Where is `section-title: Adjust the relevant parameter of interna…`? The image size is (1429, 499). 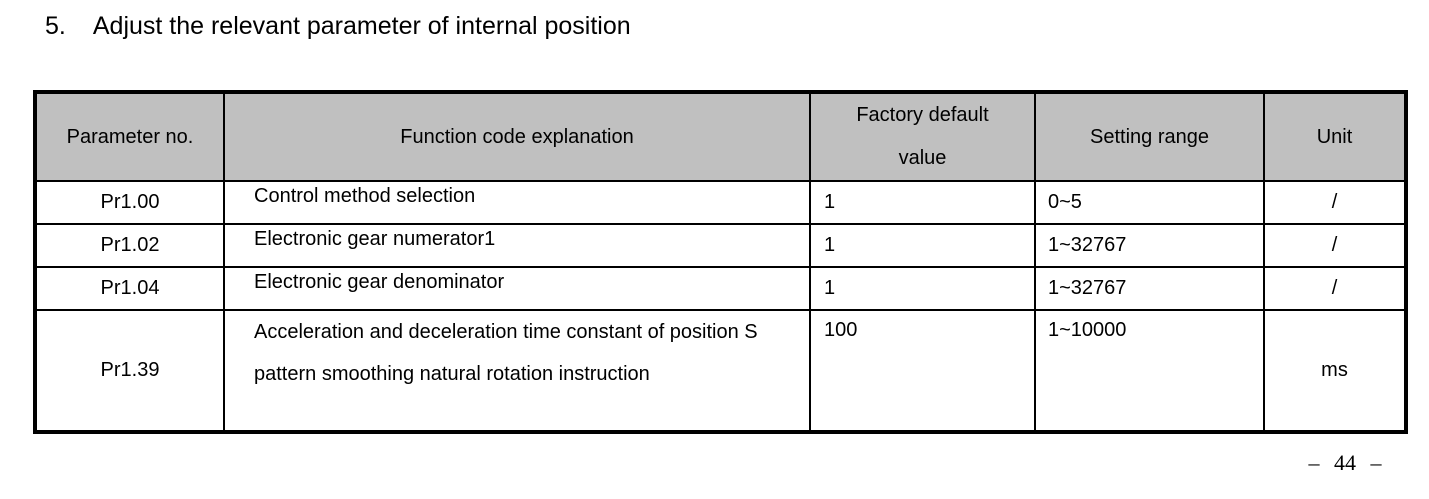
section-title: Adjust the relevant parameter of interna… is located at coordinates (361, 26).